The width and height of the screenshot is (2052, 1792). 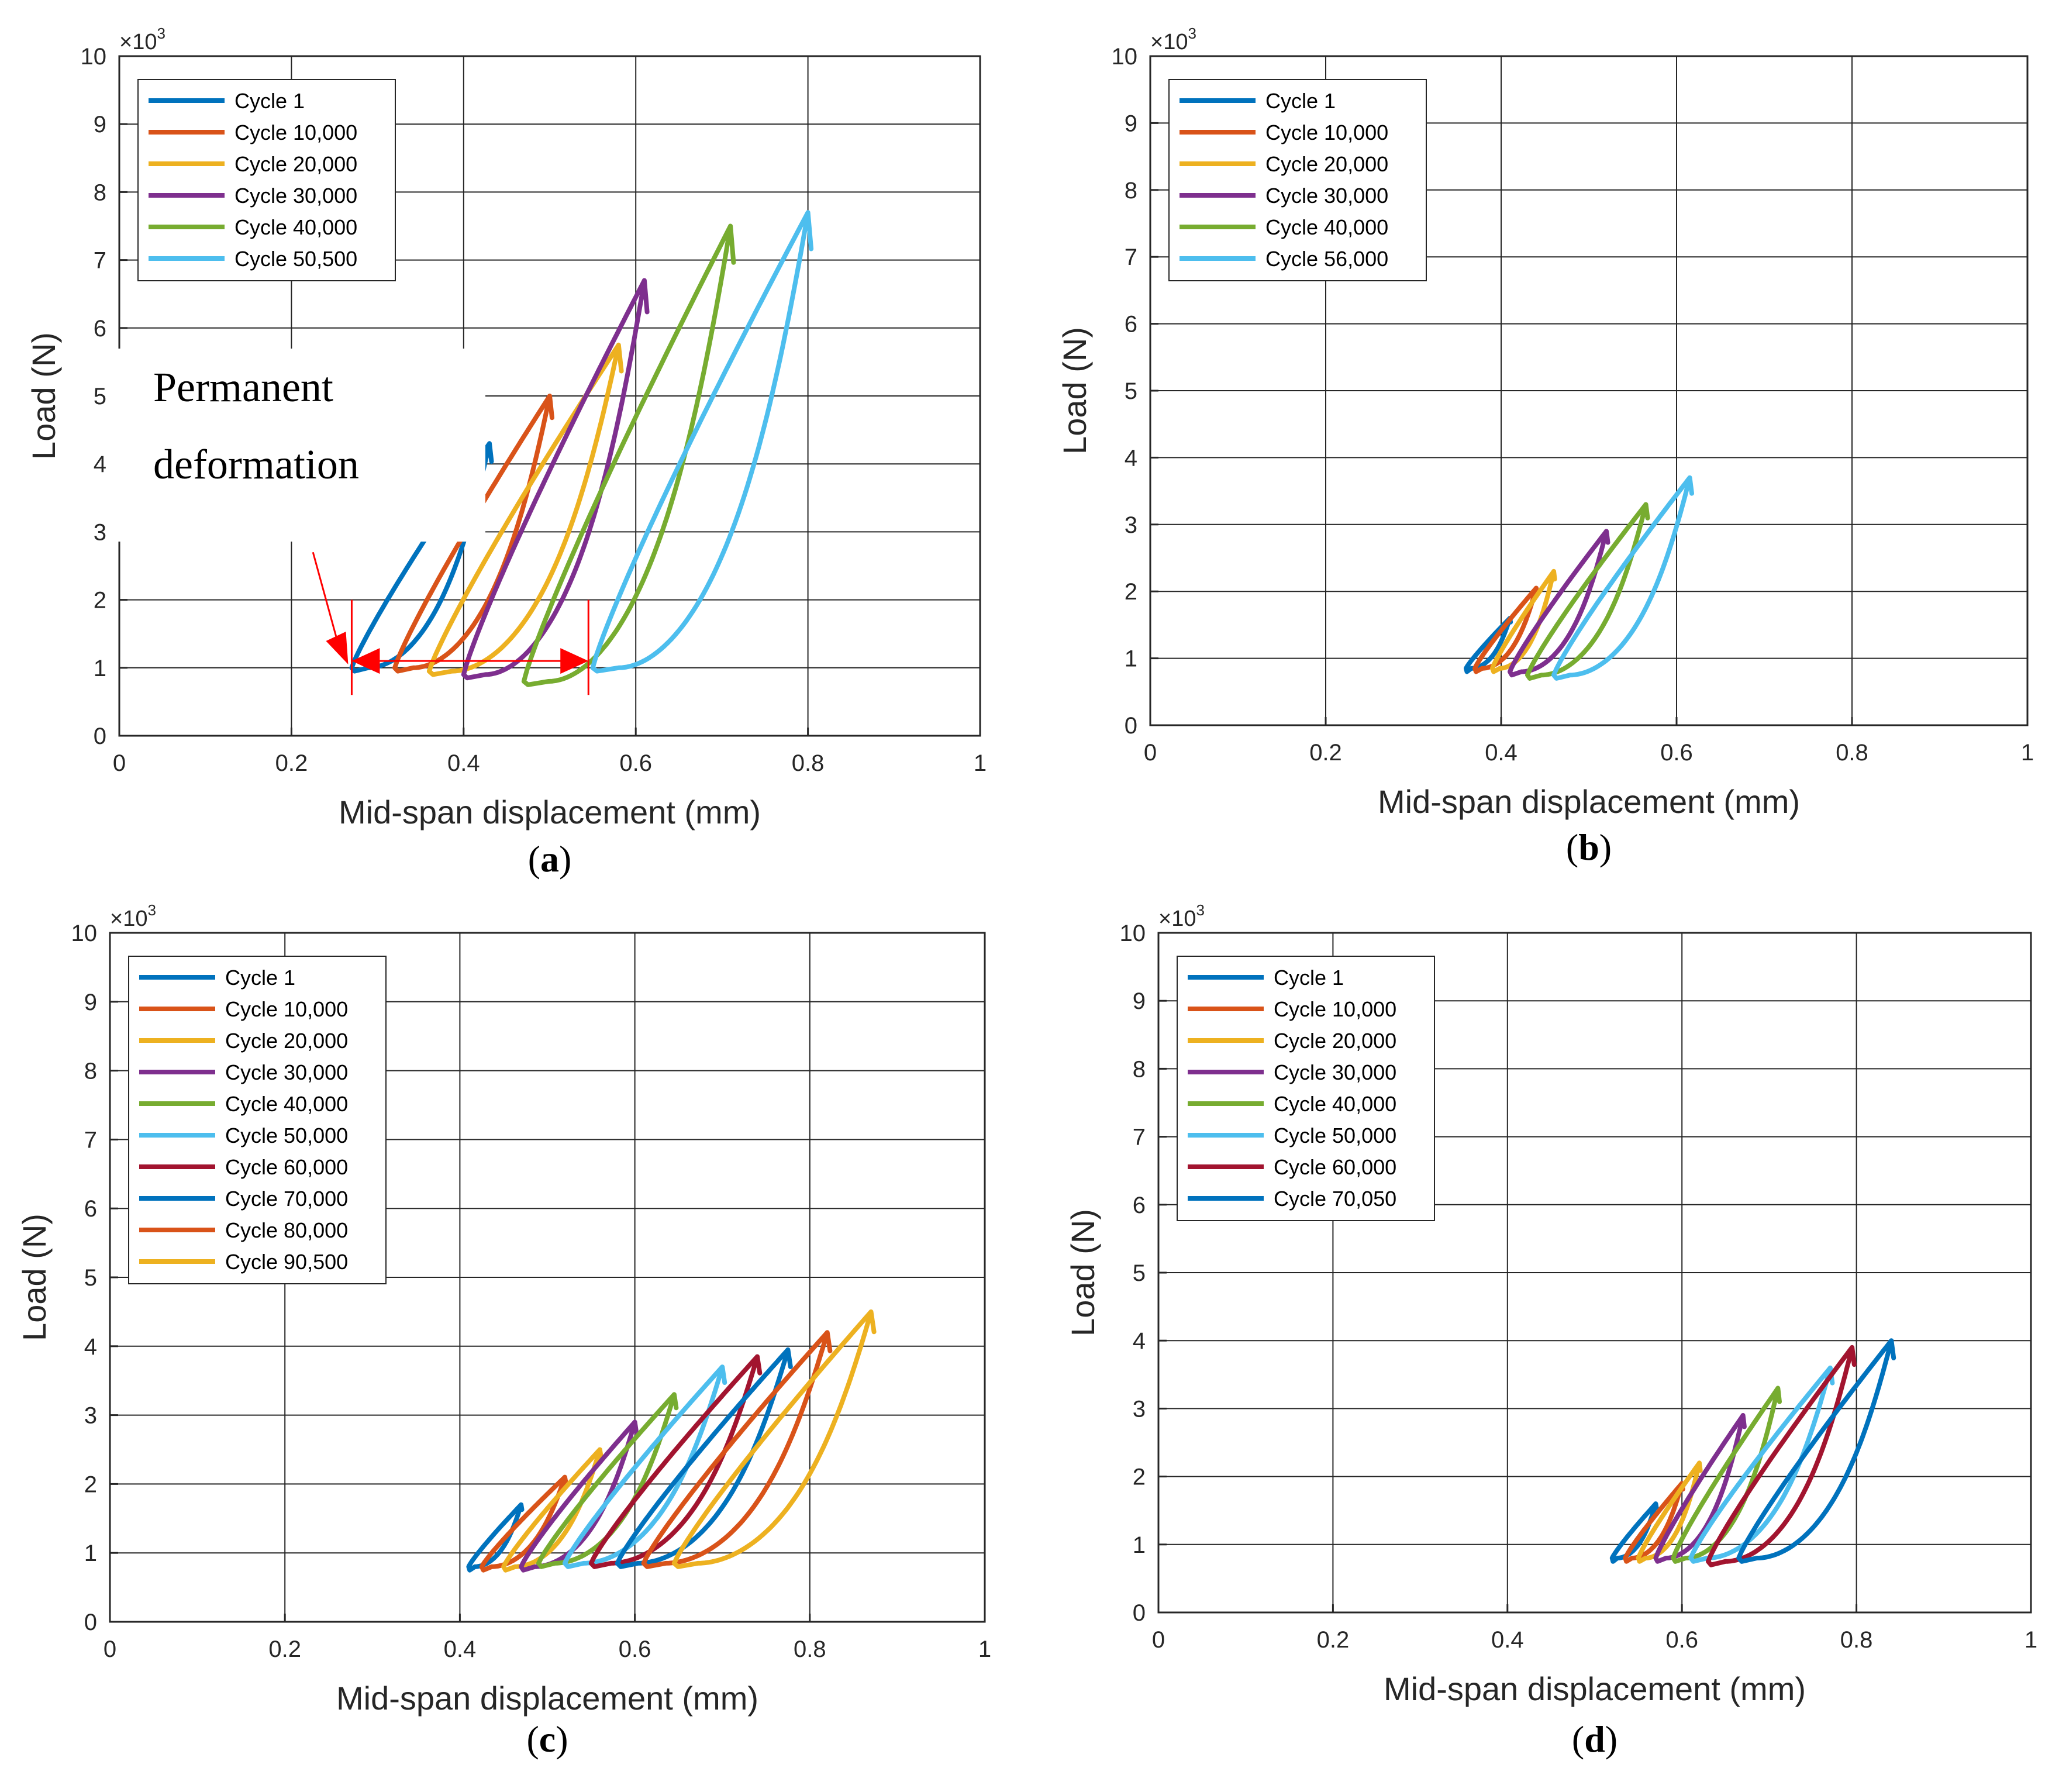 I want to click on panel-label: (b), so click(x=1589, y=847).